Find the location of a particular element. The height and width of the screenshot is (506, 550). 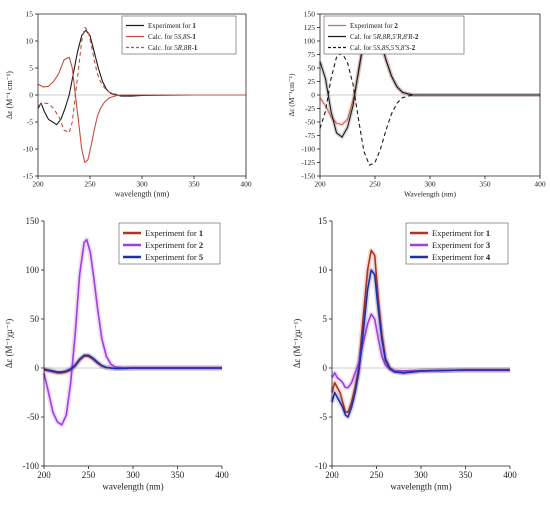

y-axis-label: Δε (M⁻¹ cm⁻¹) is located at coordinates (9, 95).